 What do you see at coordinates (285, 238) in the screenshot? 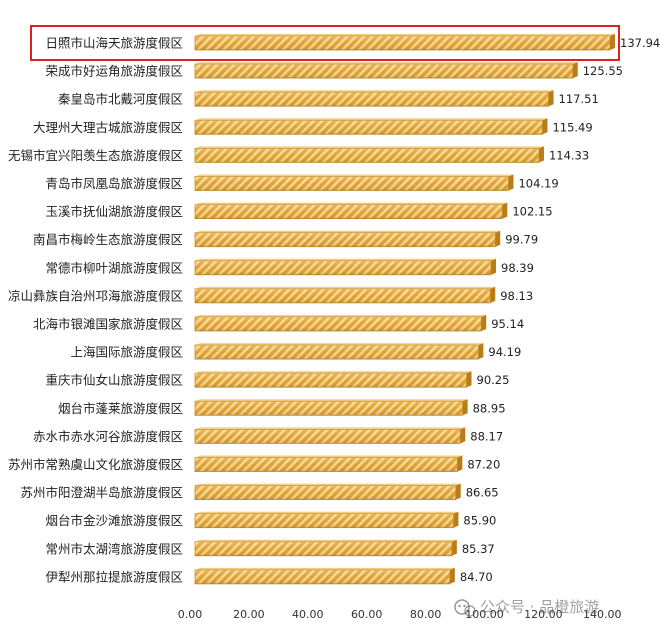
I see `bar-row: 南昌市梅岭生态旅游度假区 99.79` at bounding box center [285, 238].